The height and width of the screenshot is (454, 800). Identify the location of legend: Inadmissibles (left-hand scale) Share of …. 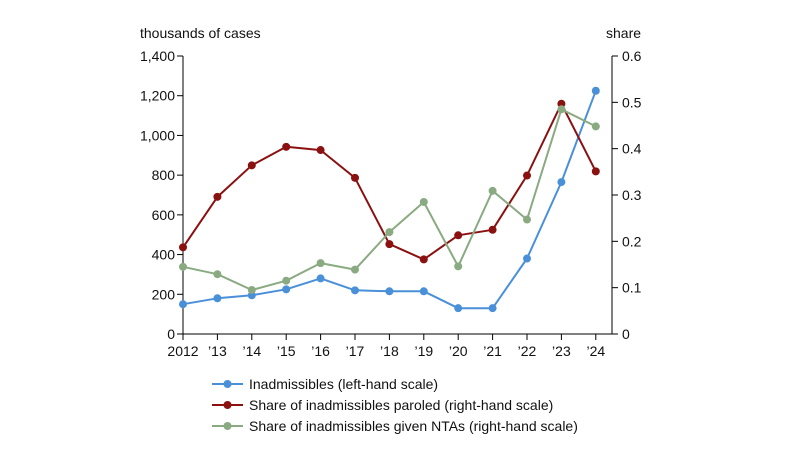
(395, 405).